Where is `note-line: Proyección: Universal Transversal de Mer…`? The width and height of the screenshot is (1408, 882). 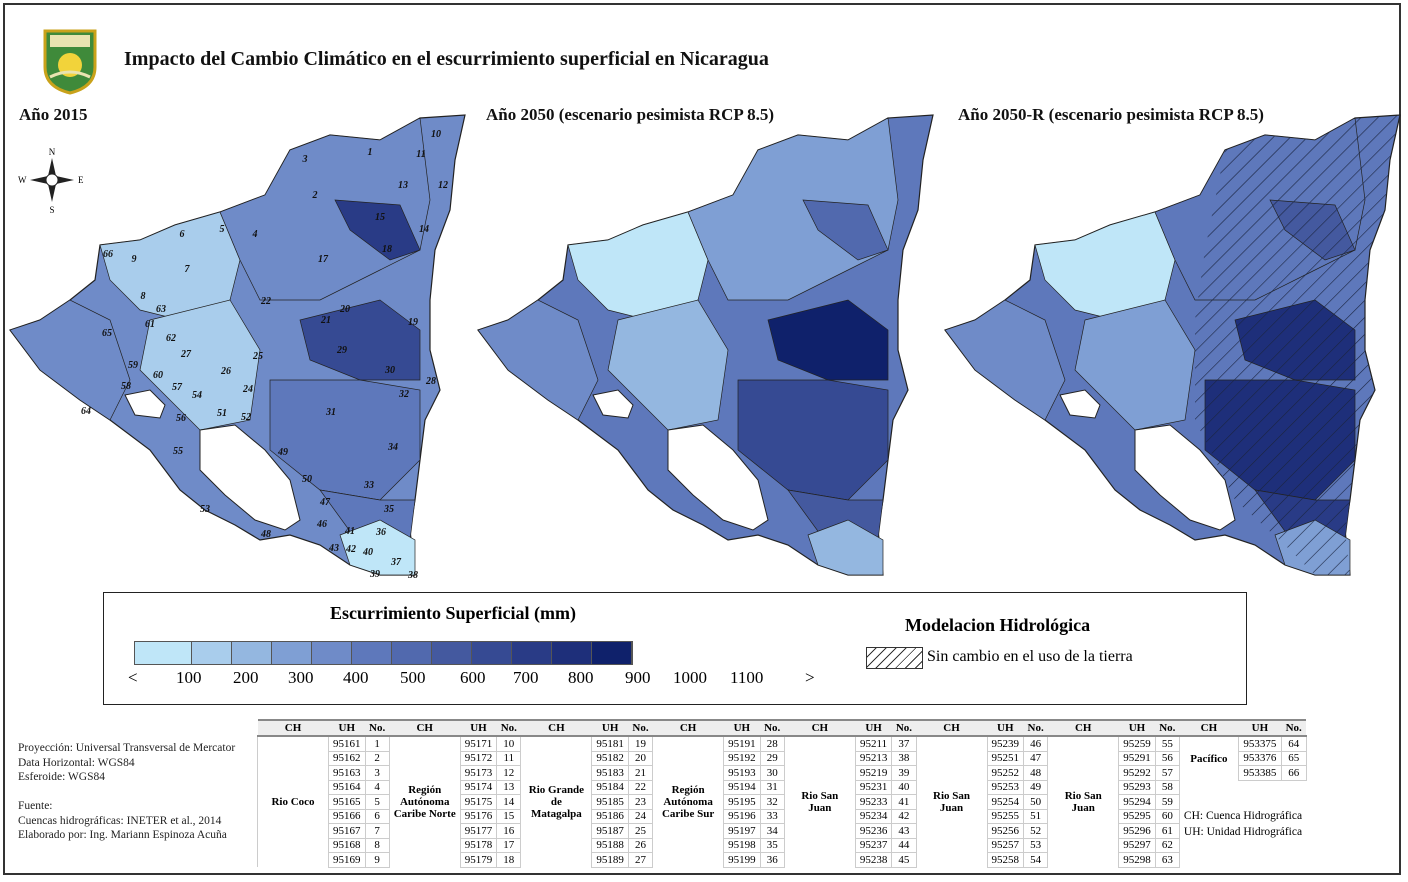
note-line: Proyección: Universal Transversal de Mer… is located at coordinates (127, 748).